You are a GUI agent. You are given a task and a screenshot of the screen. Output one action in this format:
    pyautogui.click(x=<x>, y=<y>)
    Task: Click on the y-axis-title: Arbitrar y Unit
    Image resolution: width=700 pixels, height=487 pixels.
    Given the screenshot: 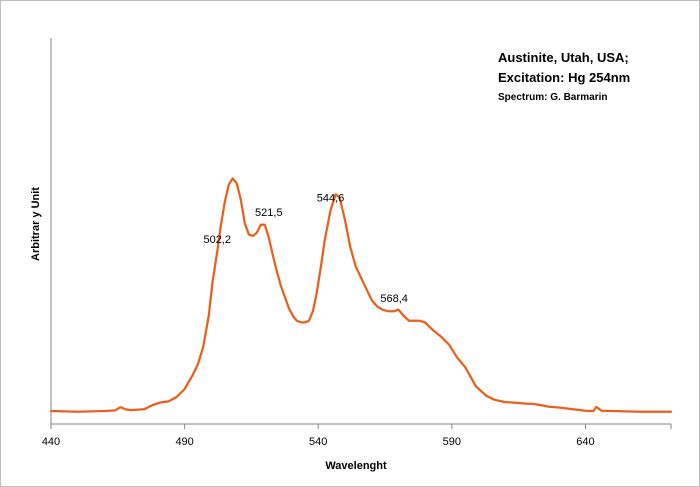 What is the action you would take?
    pyautogui.click(x=36, y=224)
    